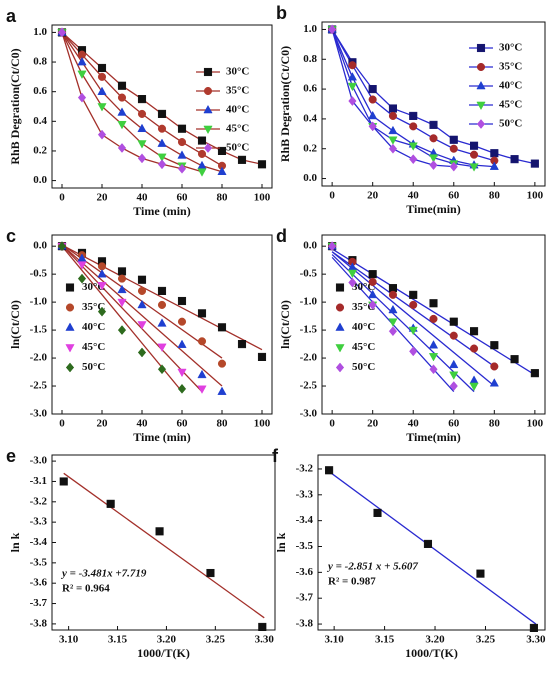  I want to click on x-tick-label: 3.15, so click(118, 640).